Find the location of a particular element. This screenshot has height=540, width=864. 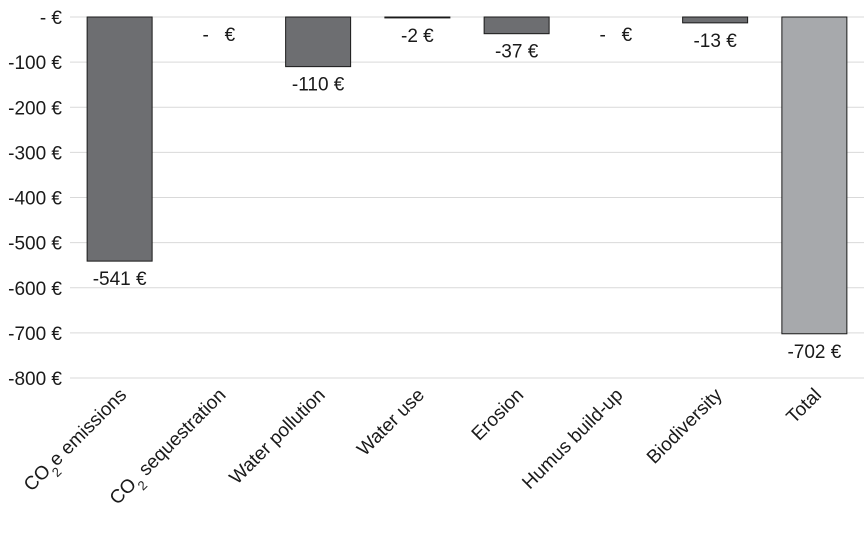

y-tick-label: -800 € is located at coordinates (35, 379).